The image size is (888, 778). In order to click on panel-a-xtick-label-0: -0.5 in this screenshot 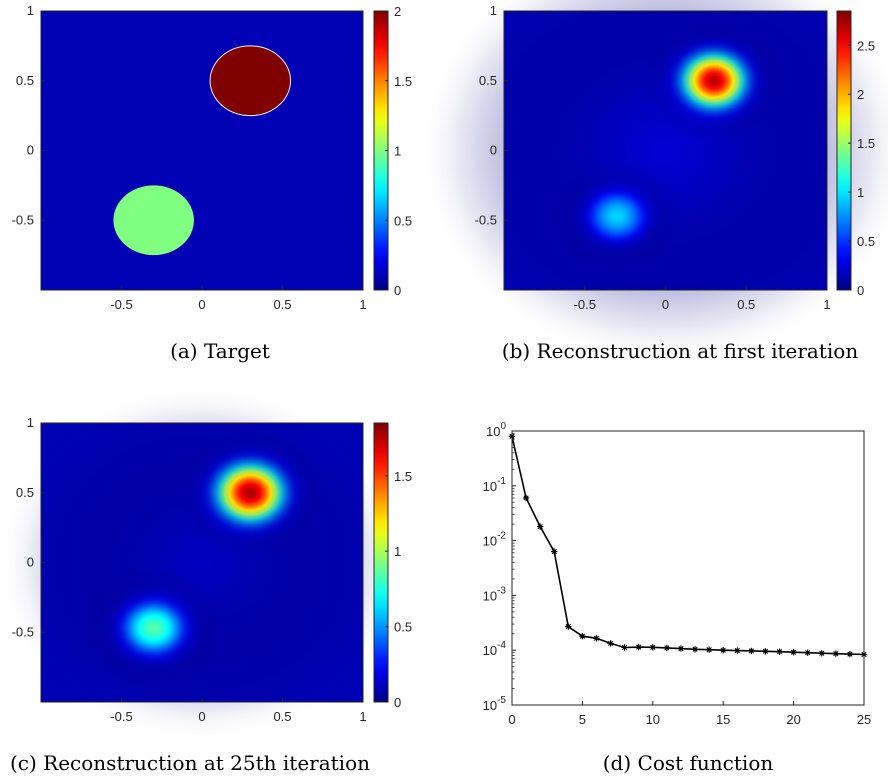, I will do `click(121, 304)`.